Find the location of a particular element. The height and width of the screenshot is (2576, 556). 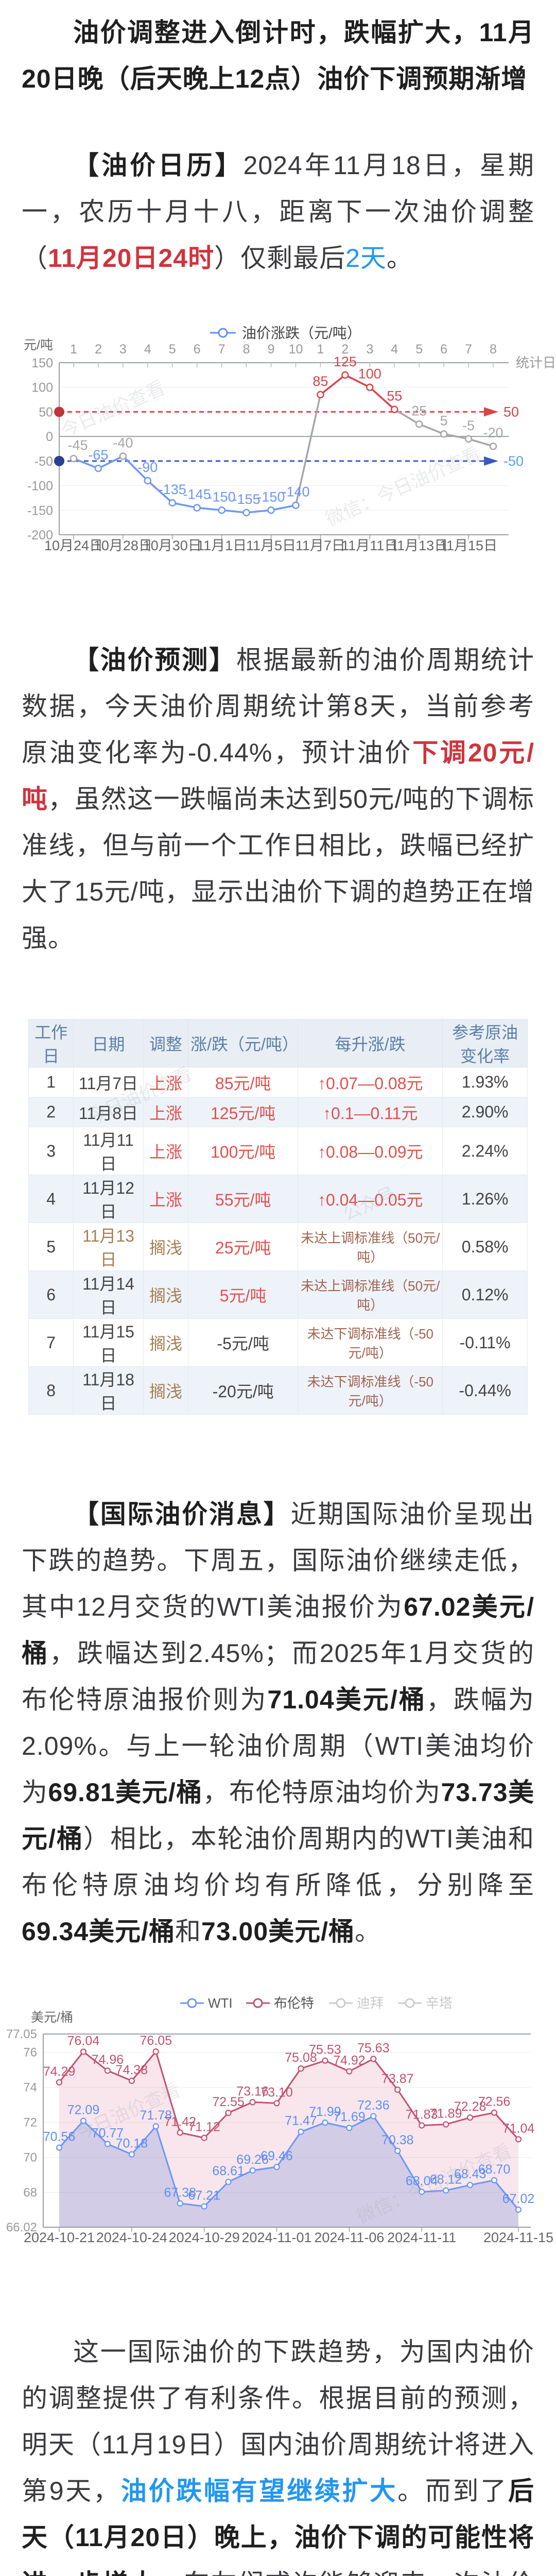

chart2-value-label: 75.53 is located at coordinates (325, 2050).